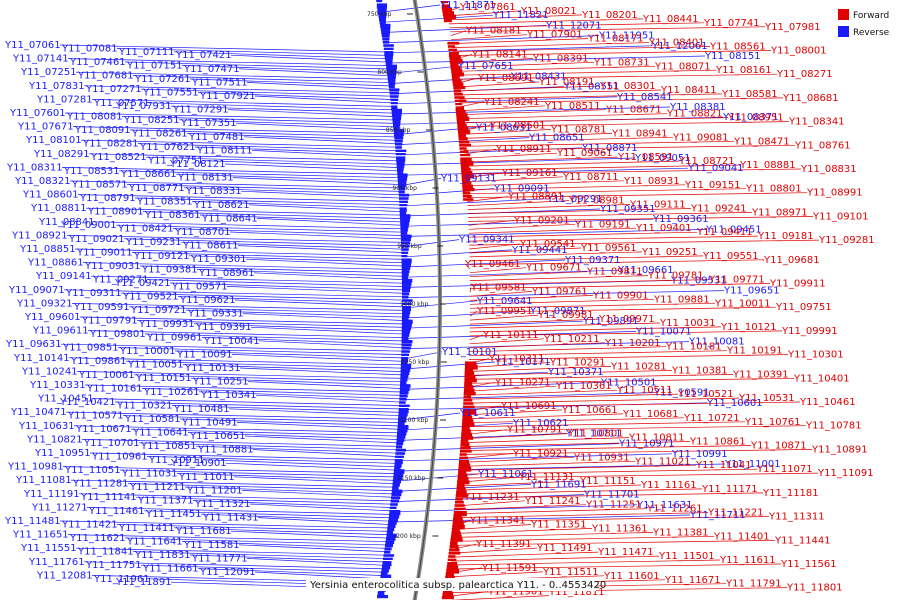  I want to click on reverse-gene-label: Y11_08871, so click(609, 148).